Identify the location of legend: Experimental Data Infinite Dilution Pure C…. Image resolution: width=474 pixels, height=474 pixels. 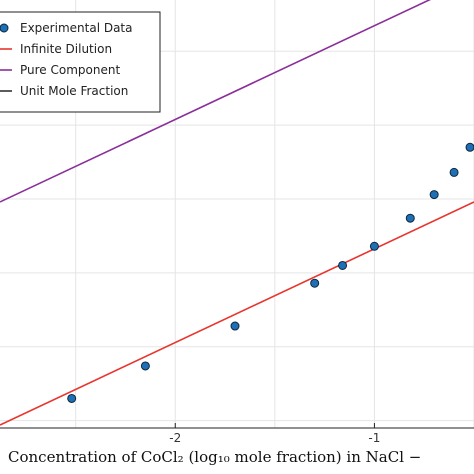
(80, 62).